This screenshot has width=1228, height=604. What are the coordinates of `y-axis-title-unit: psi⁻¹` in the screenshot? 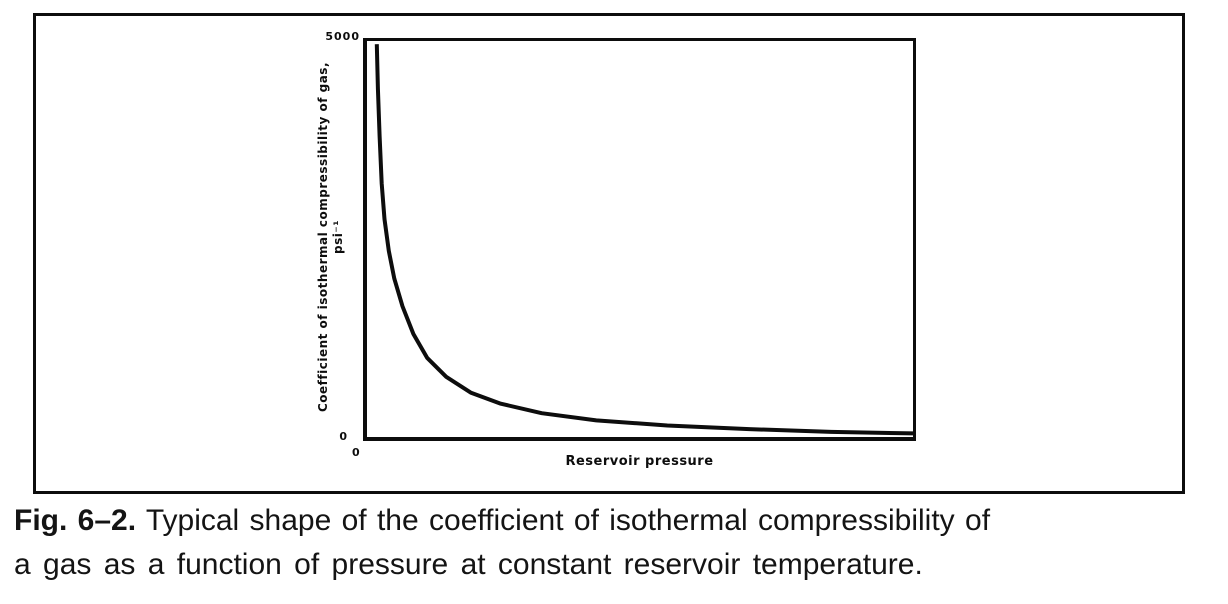 It's located at (338, 237).